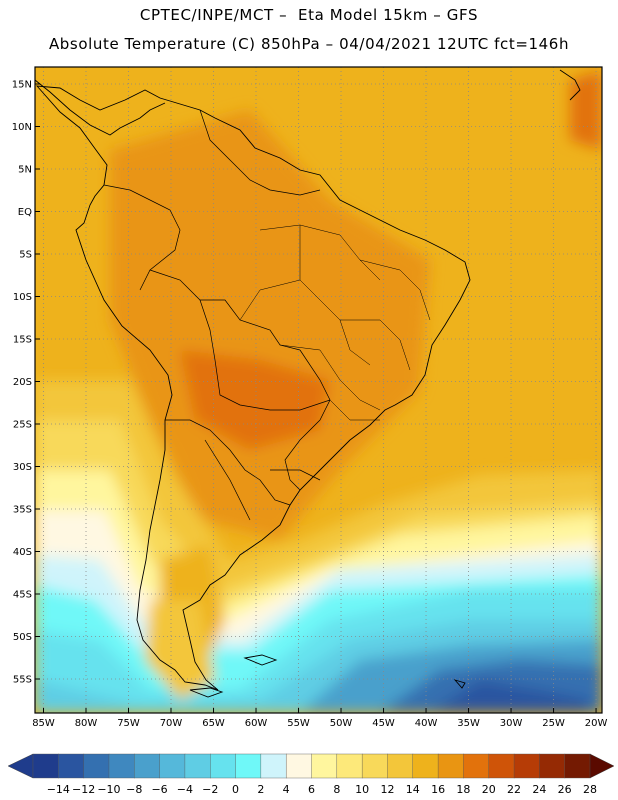 This screenshot has width=618, height=800. Describe the element at coordinates (213, 723) in the screenshot. I see `lon-label: 65W` at that location.